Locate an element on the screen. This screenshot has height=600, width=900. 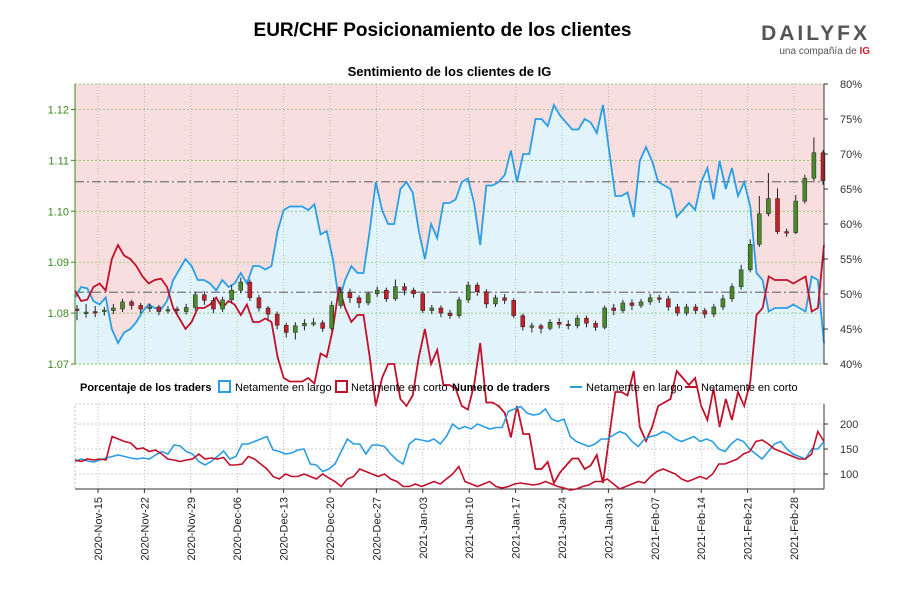
right-tick-label: 40% is located at coordinates (851, 365).